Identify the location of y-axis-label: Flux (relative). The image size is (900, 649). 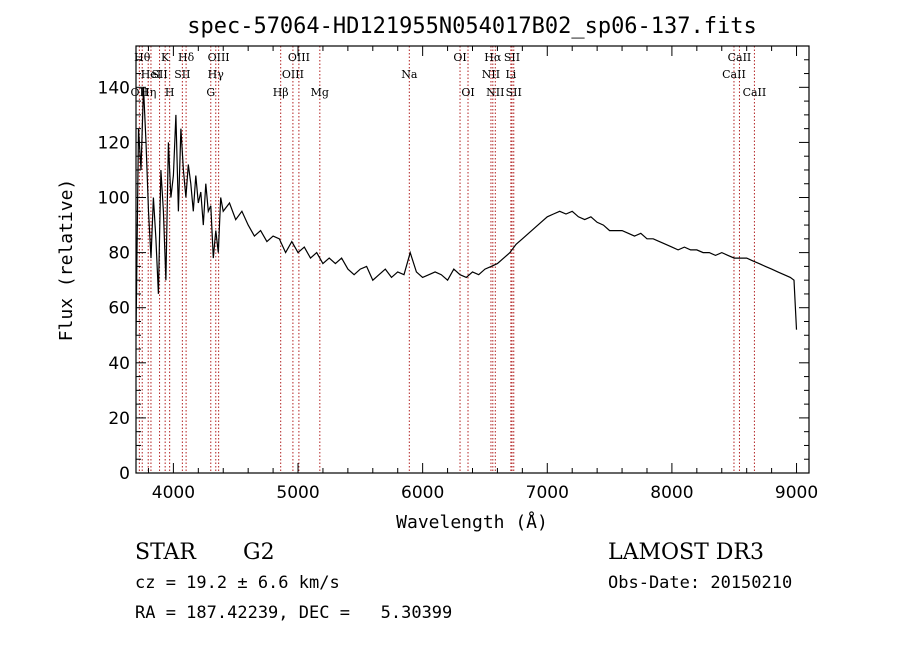
(66, 260).